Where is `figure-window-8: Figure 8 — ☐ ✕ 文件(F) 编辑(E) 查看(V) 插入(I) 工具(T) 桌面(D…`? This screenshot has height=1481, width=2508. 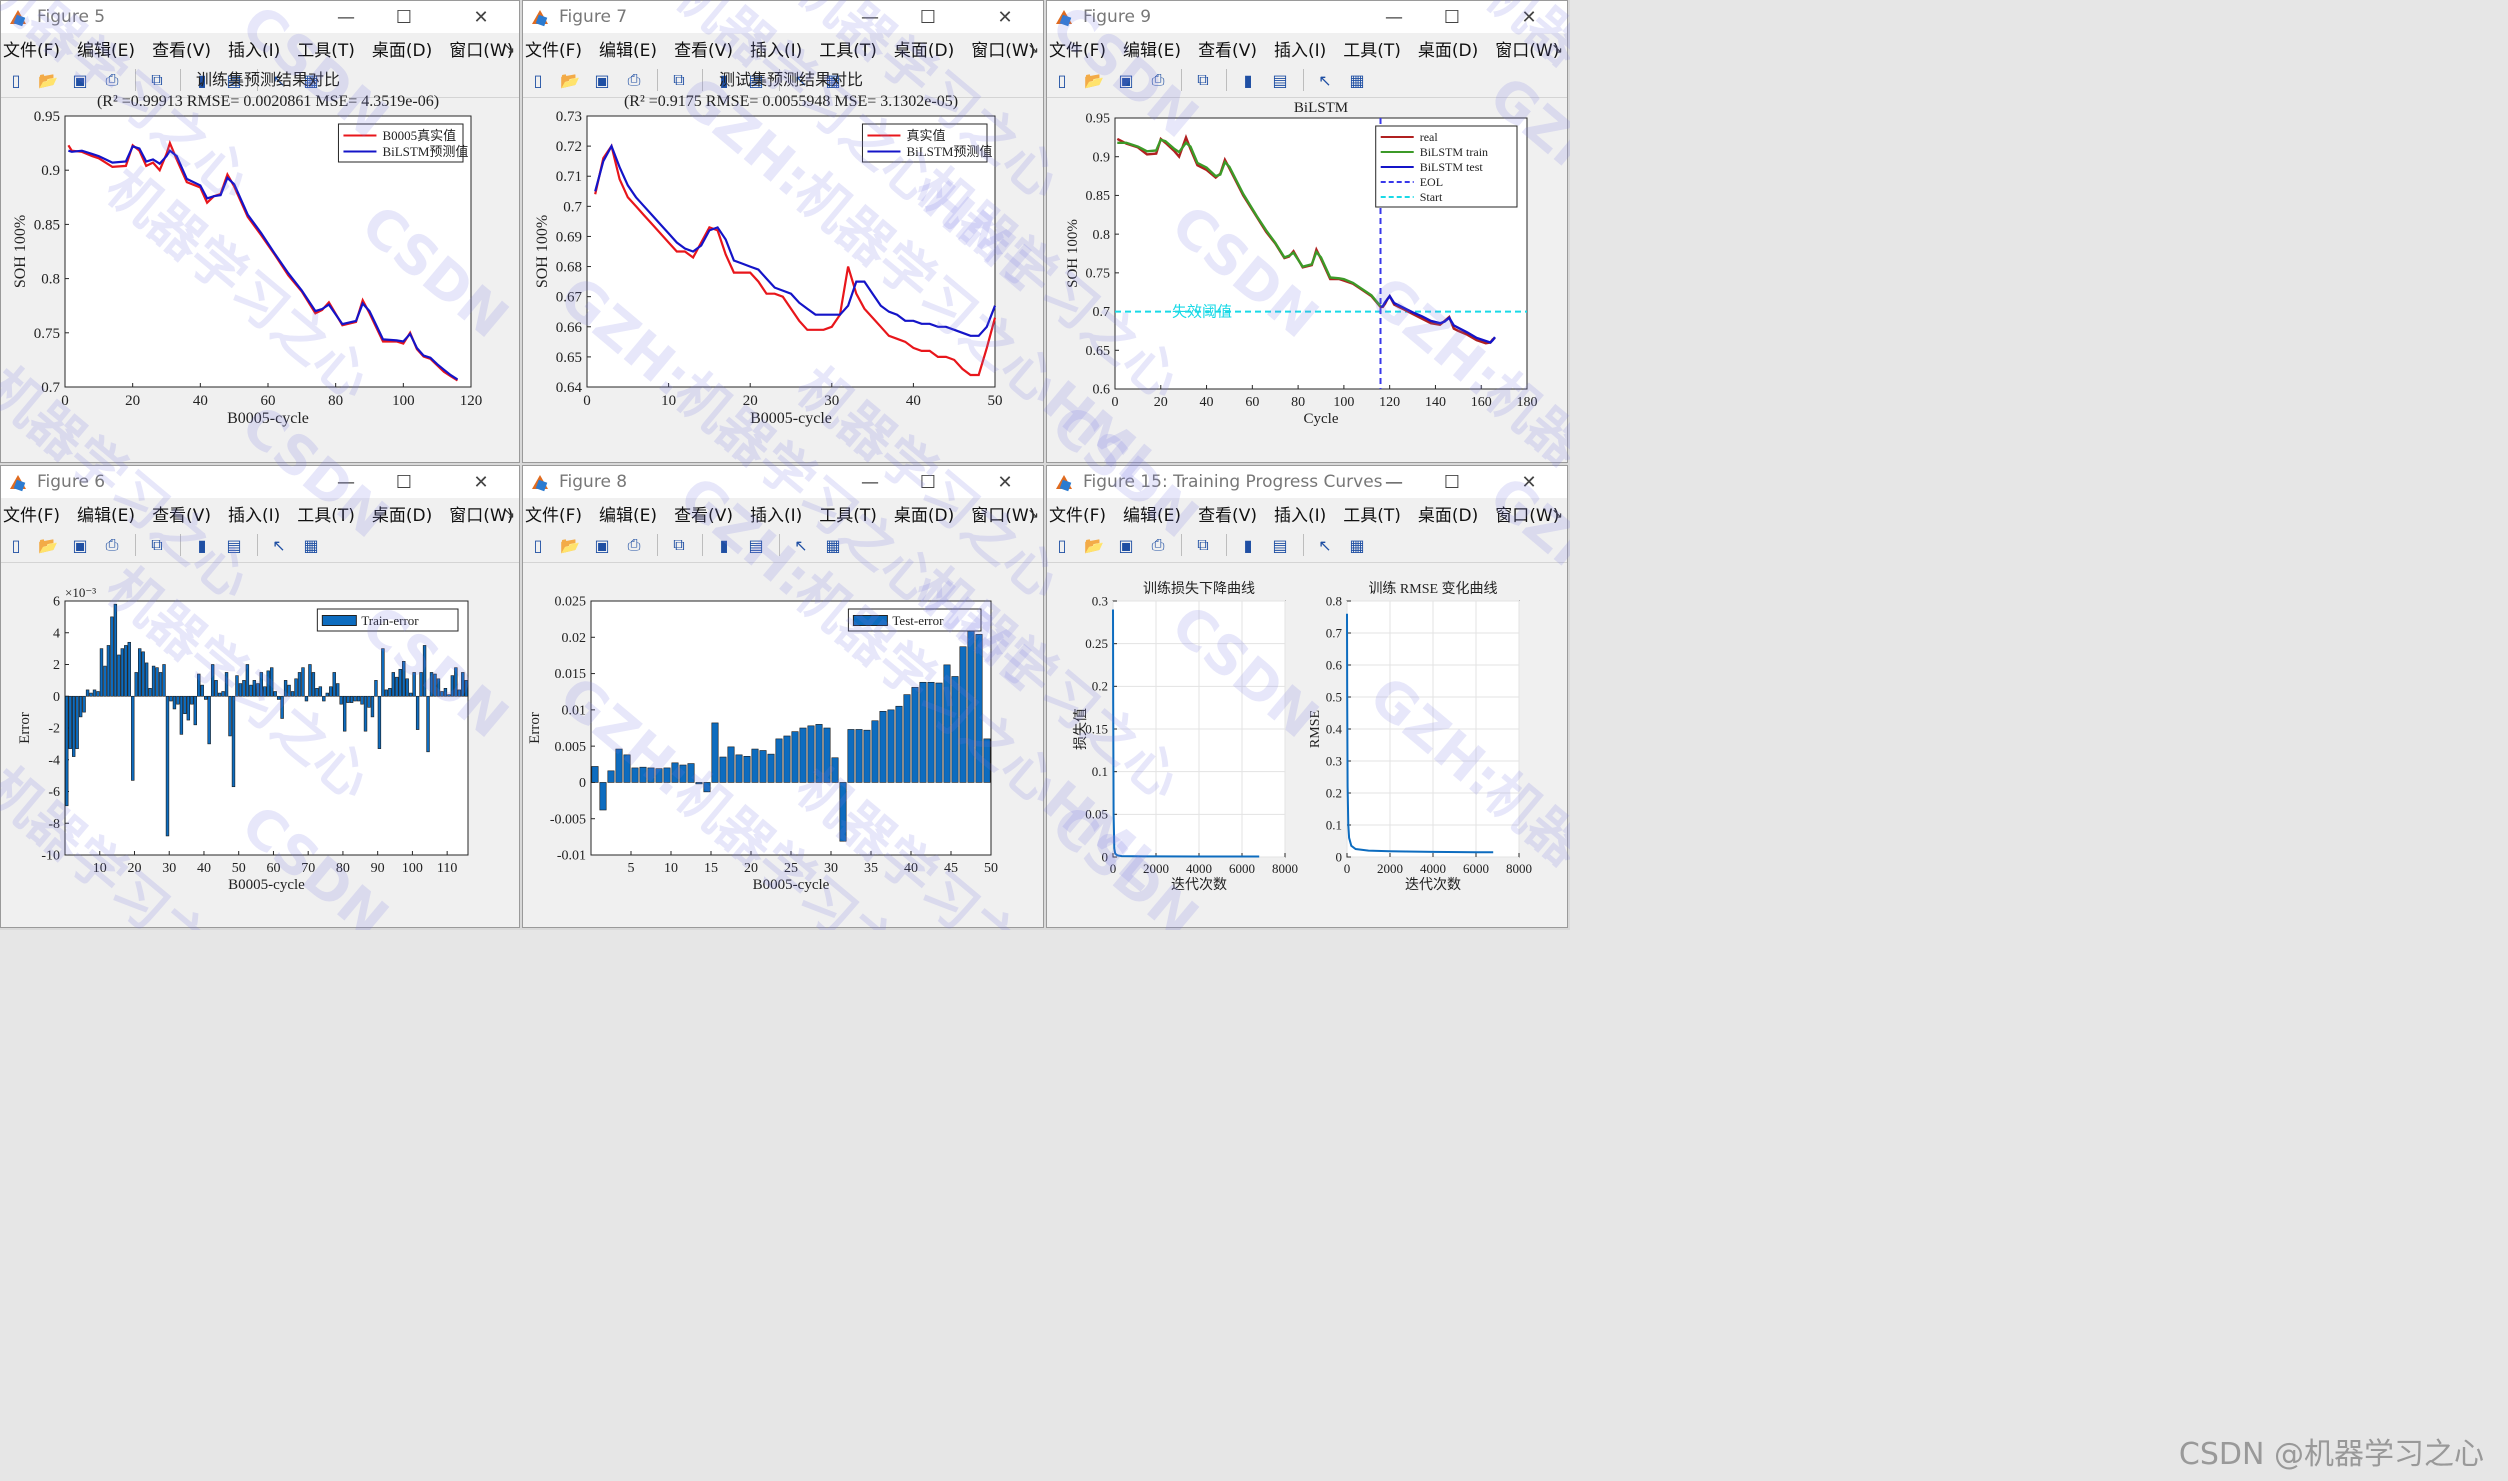 figure-window-8: Figure 8 — ☐ ✕ 文件(F) 编辑(E) 查看(V) 插入(I) 工具(T) 桌面(D… is located at coordinates (783, 696).